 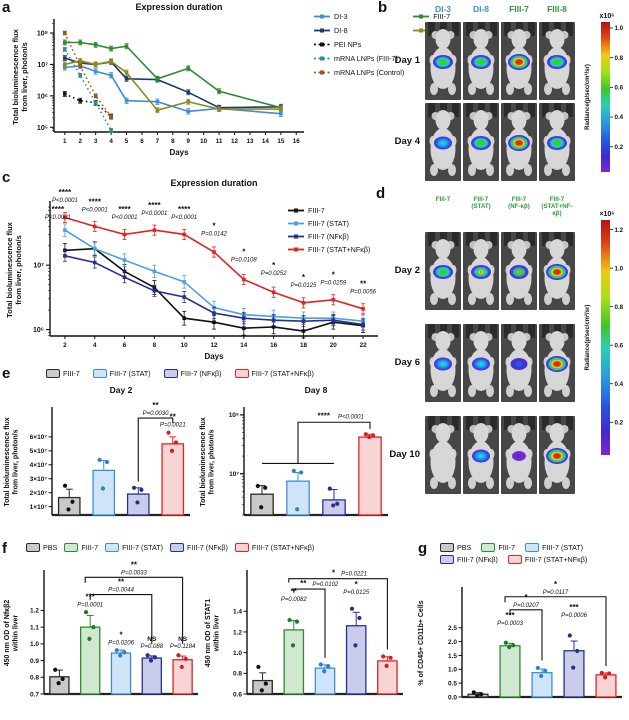 I want to click on svg-text: P=0.0033, so click(x=134, y=573).